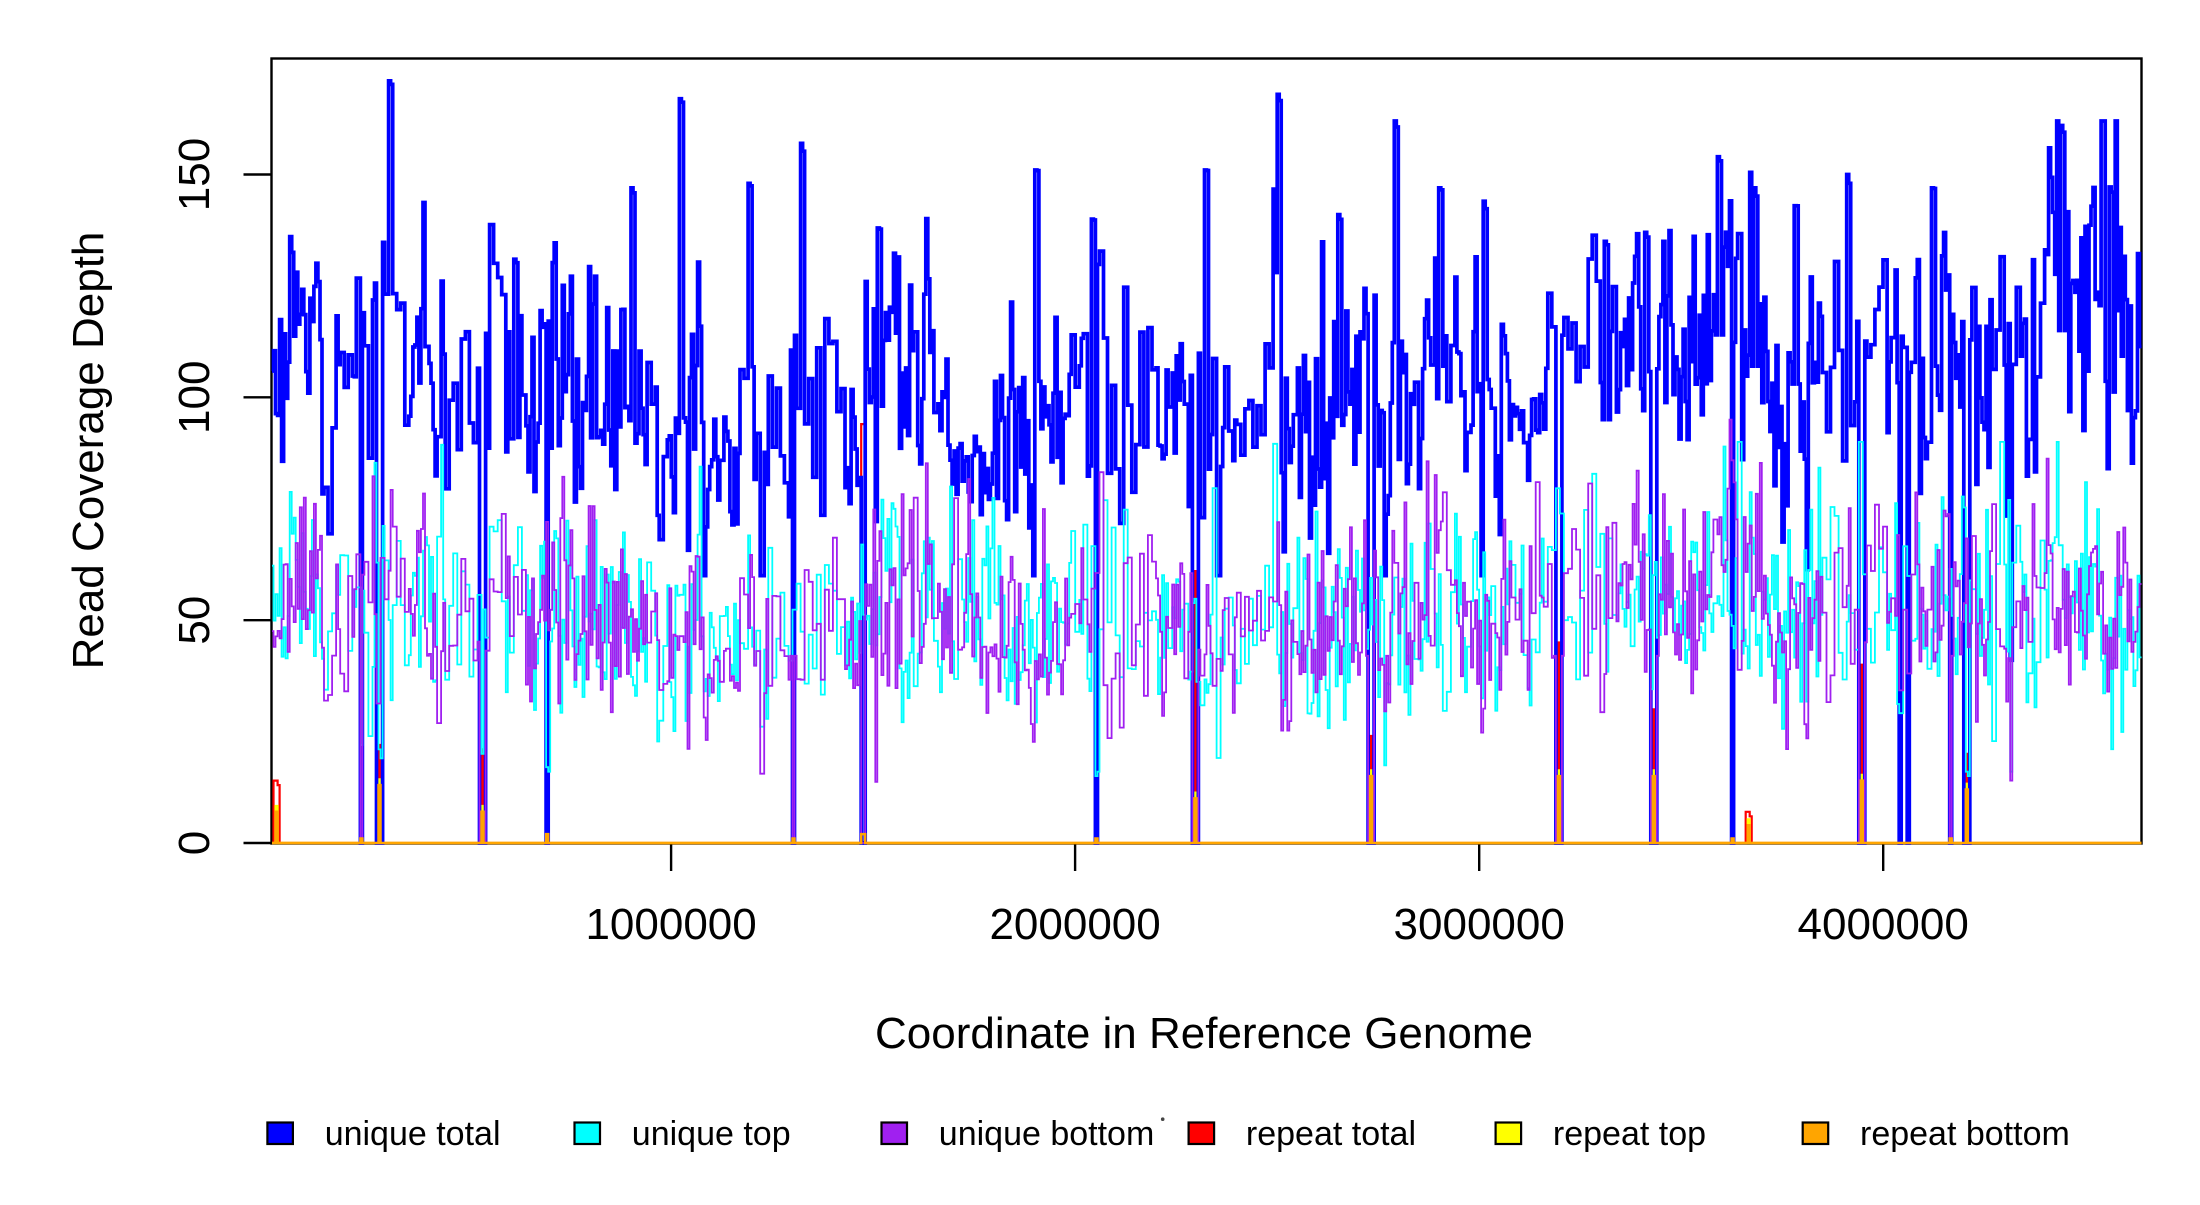 This screenshot has width=2200, height=1205. What do you see at coordinates (194, 174) in the screenshot?
I see `svg-text: 150` at bounding box center [194, 174].